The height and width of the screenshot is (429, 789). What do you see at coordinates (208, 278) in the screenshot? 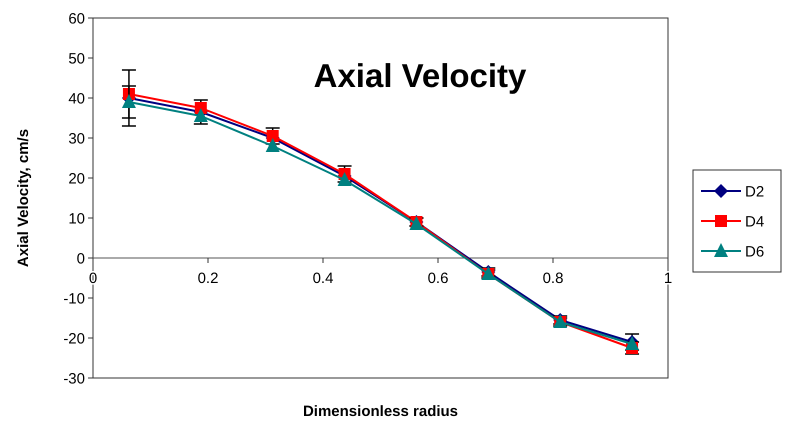
I see `x-tick-label: 0.2` at bounding box center [208, 278].